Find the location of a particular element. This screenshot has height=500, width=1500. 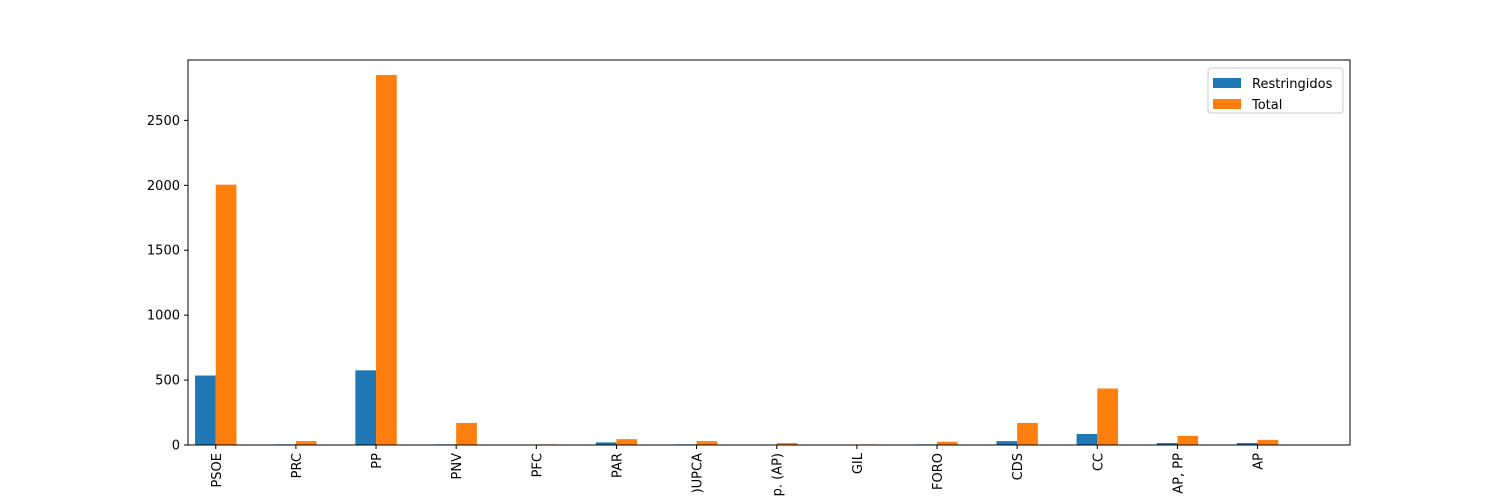

x-tick-label: FORO is located at coordinates (938, 471).